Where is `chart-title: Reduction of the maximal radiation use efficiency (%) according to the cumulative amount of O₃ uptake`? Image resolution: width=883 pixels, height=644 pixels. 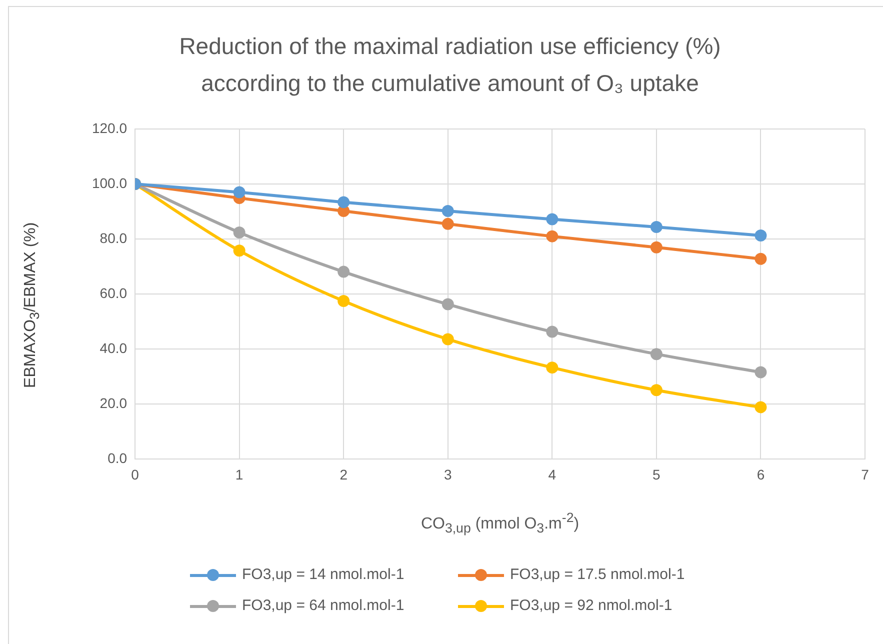 chart-title: Reduction of the maximal radiation use efficiency (%) according to the cumulative amount of O₃ uptake is located at coordinates (450, 65).